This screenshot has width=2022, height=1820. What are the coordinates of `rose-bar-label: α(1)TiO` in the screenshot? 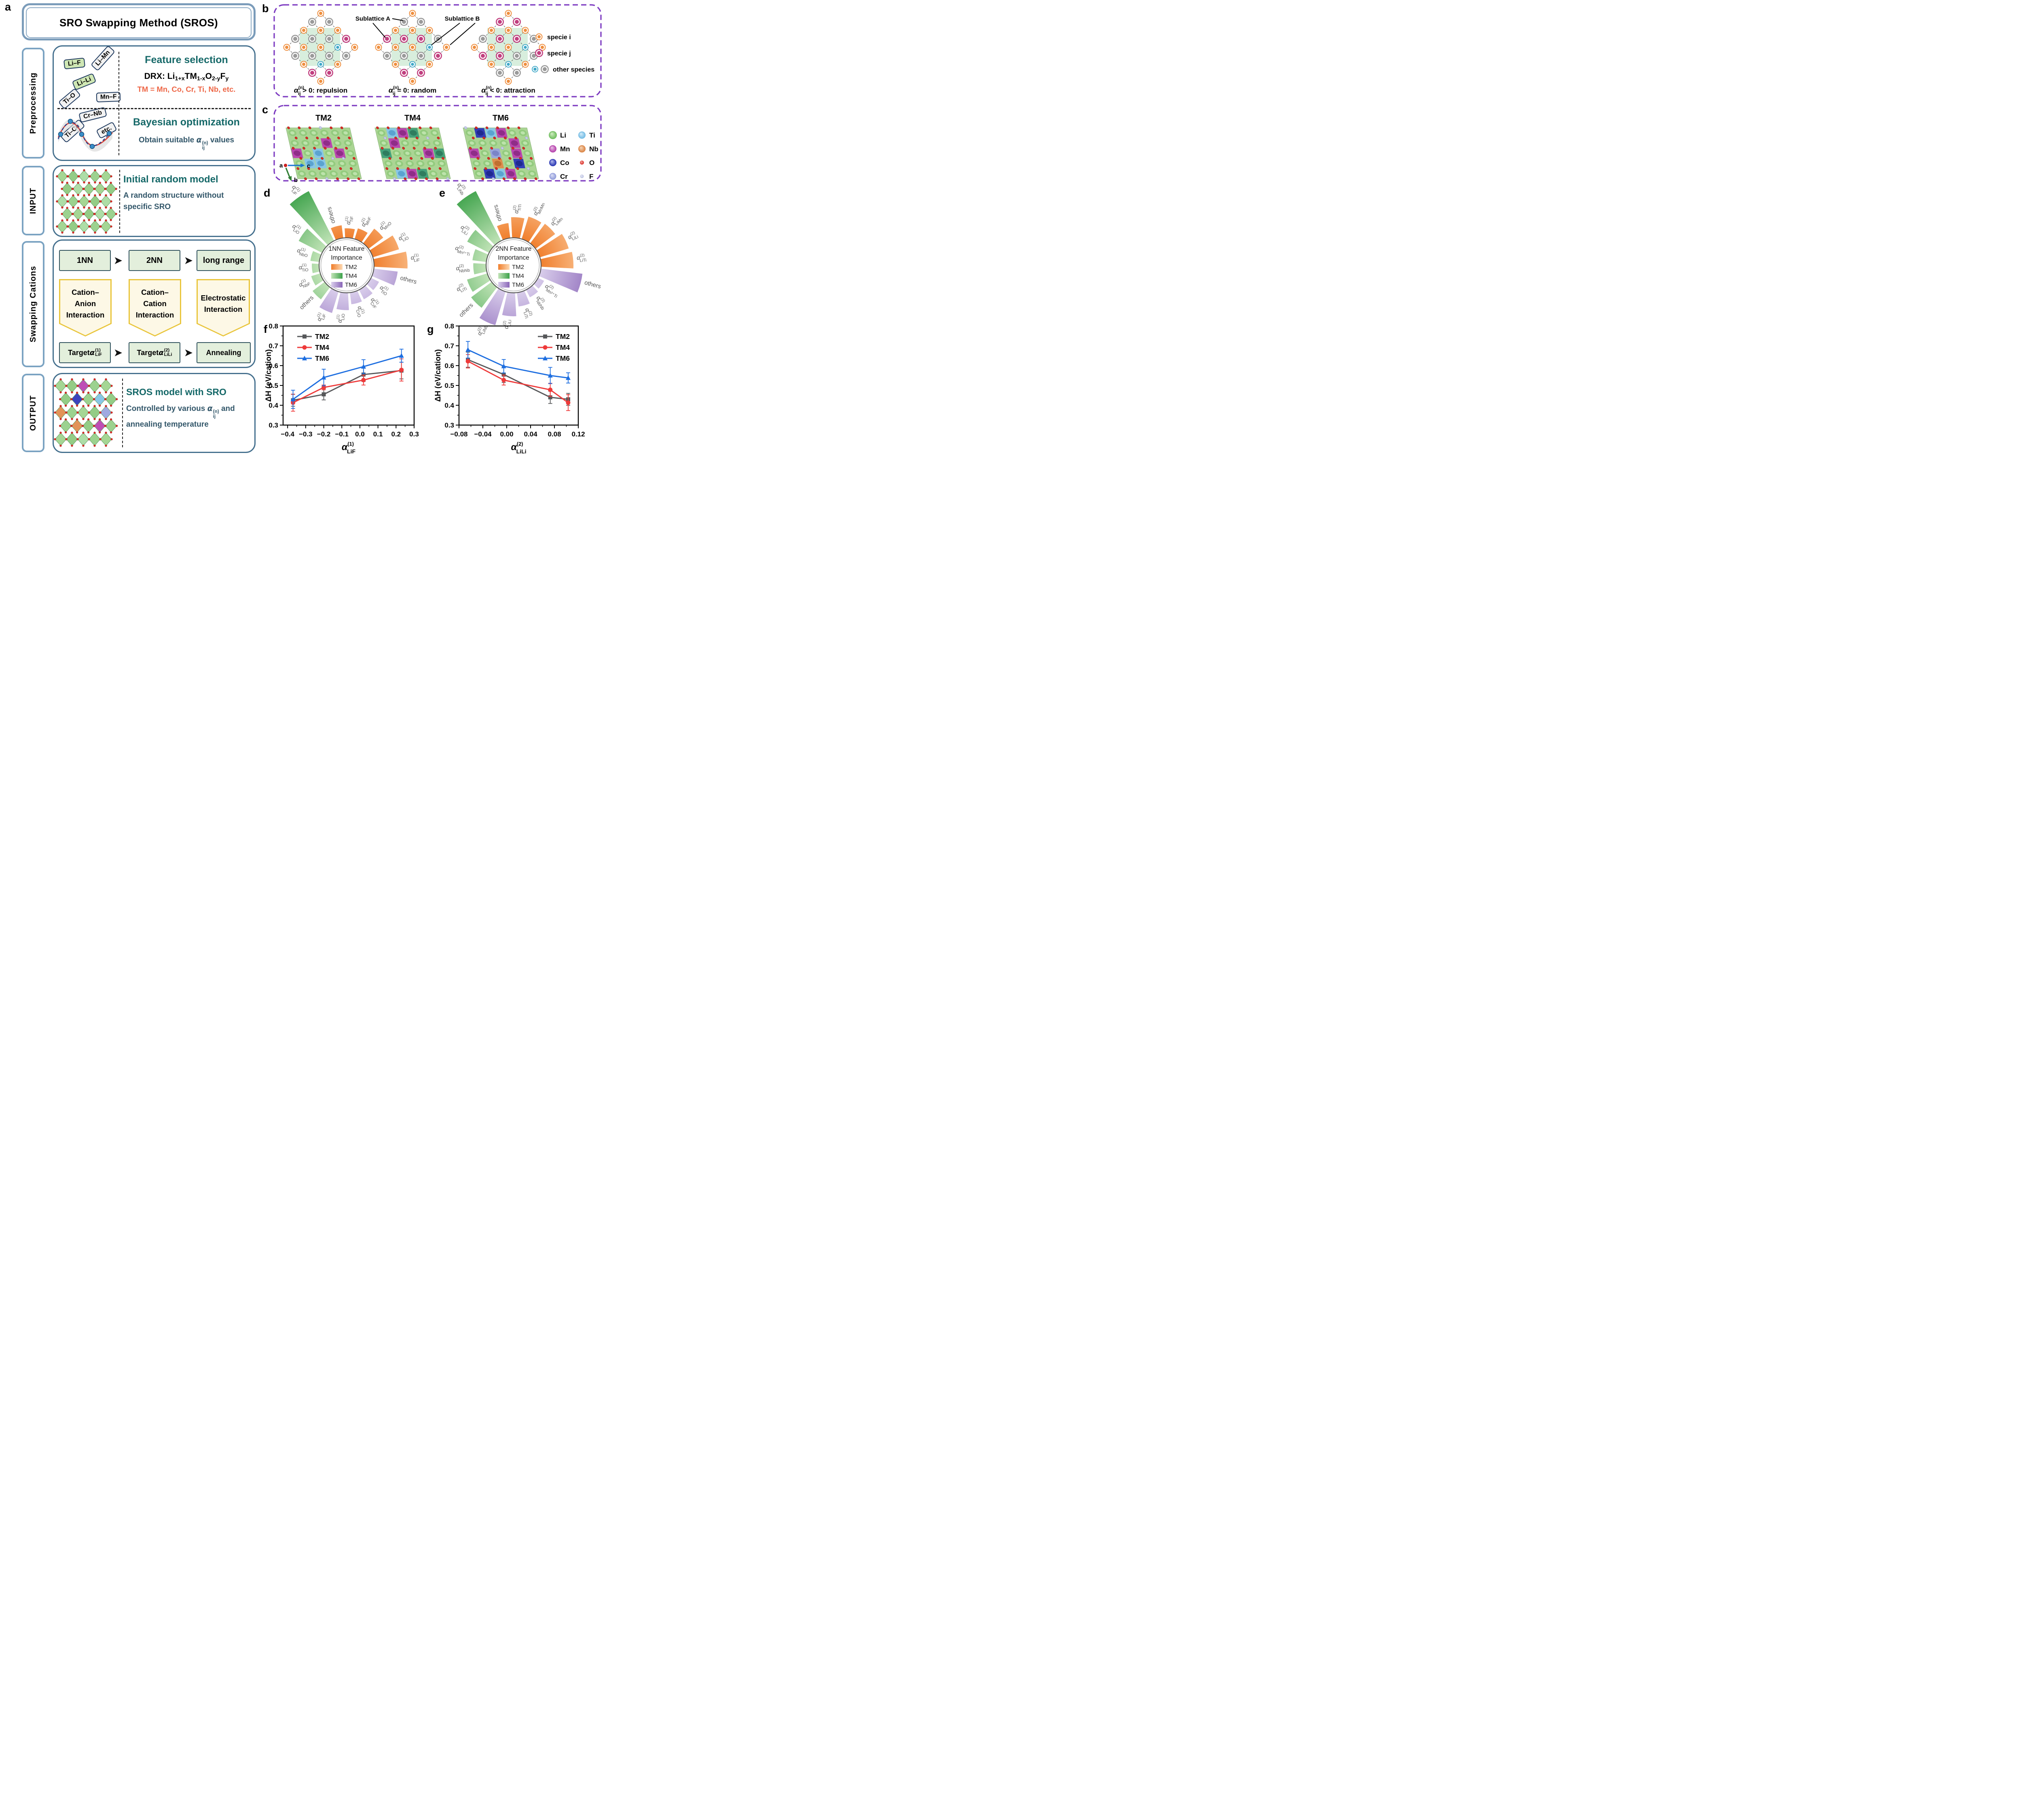 It's located at (303, 267).